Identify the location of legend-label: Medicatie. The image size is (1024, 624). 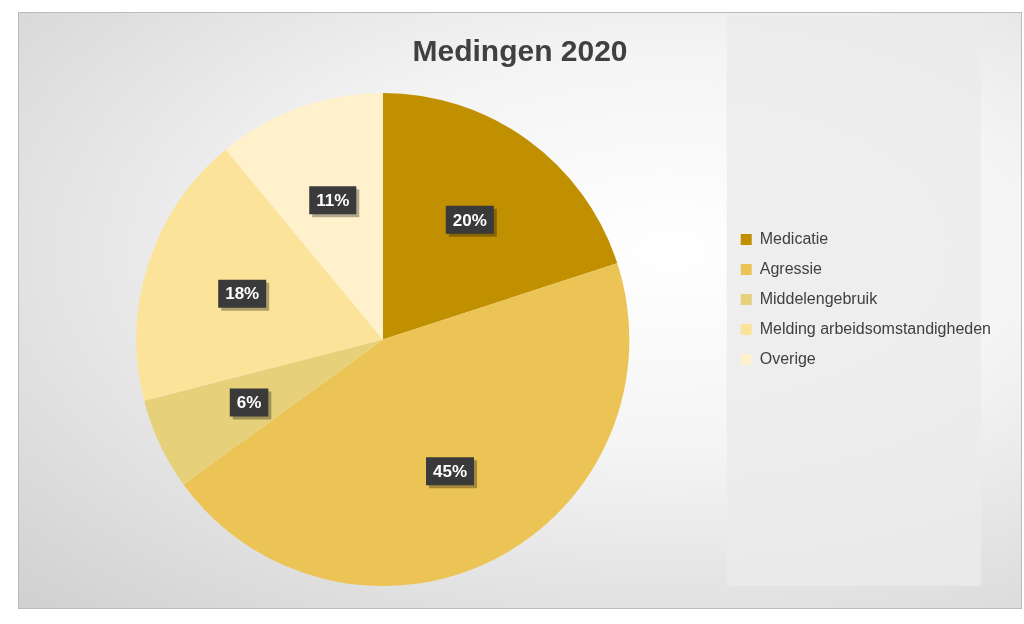
(794, 238).